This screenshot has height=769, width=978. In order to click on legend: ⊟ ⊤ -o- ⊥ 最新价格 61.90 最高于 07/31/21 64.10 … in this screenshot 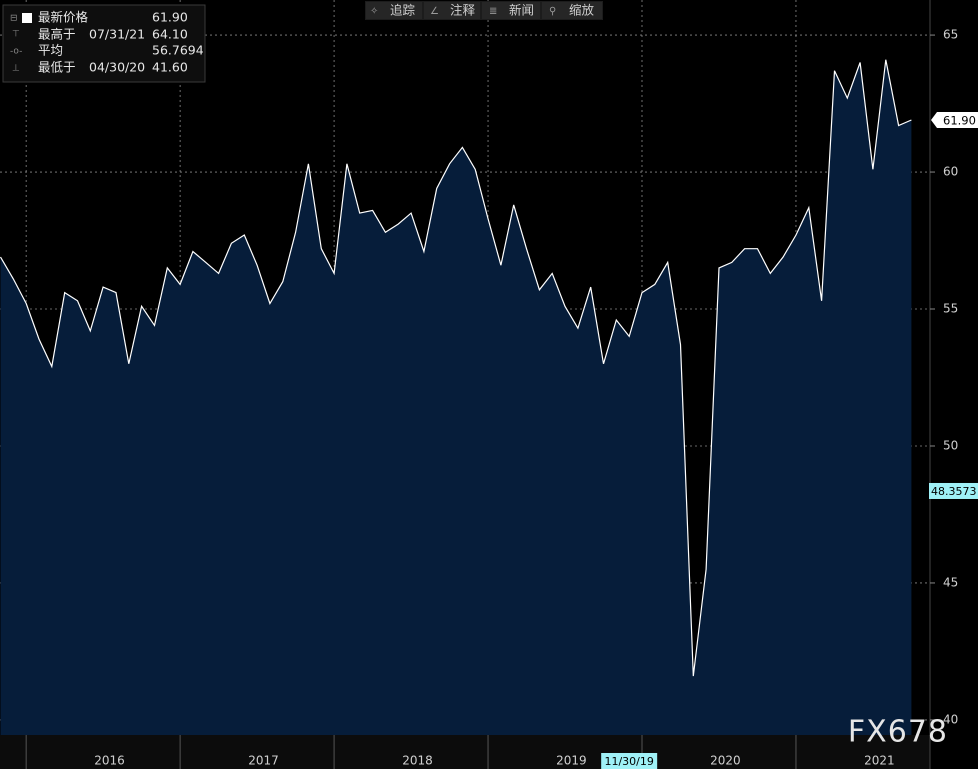, I will do `click(104, 43)`.